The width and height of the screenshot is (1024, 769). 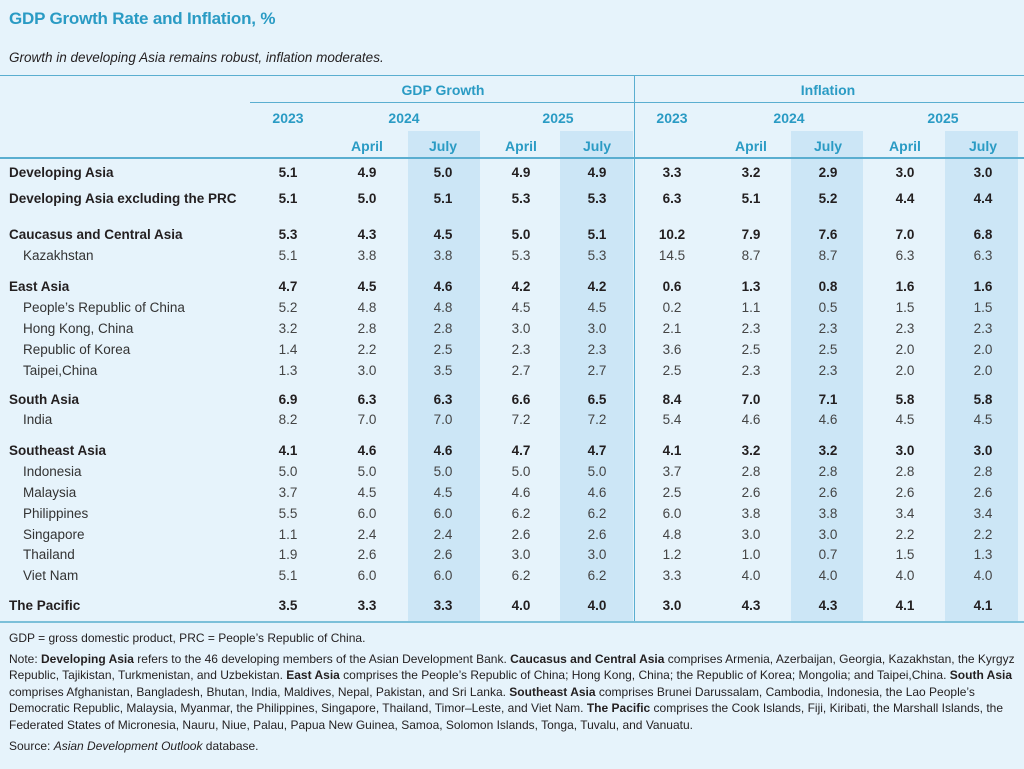 I want to click on row-label: Singapore, so click(x=54, y=534).